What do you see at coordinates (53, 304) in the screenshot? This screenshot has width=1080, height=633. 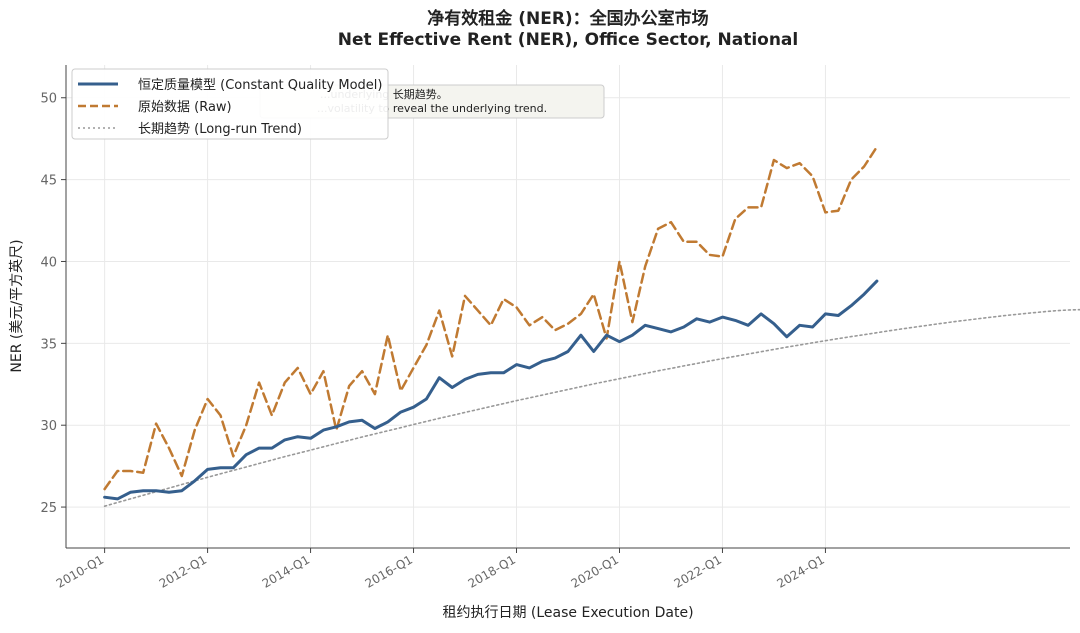 I see `y-axis-ticks: 25 30 35 40 45 50` at bounding box center [53, 304].